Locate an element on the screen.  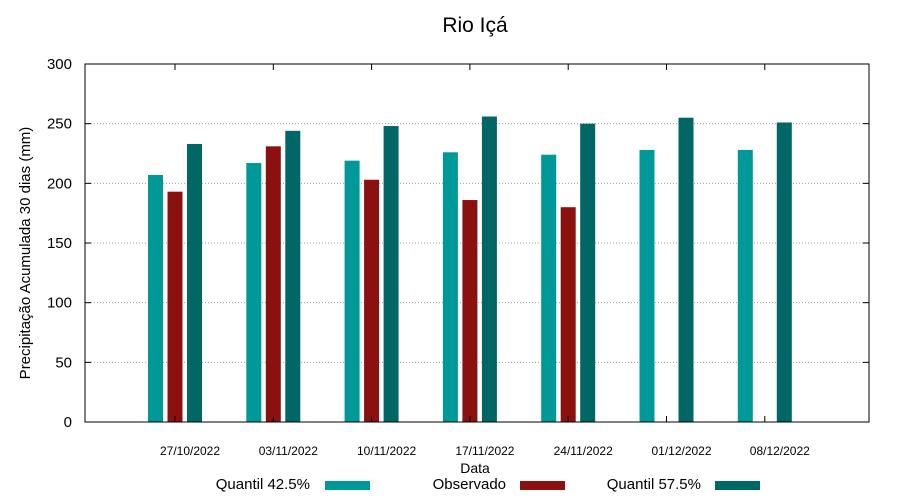
x-tick-label: 10/11/2022 is located at coordinates (386, 451).